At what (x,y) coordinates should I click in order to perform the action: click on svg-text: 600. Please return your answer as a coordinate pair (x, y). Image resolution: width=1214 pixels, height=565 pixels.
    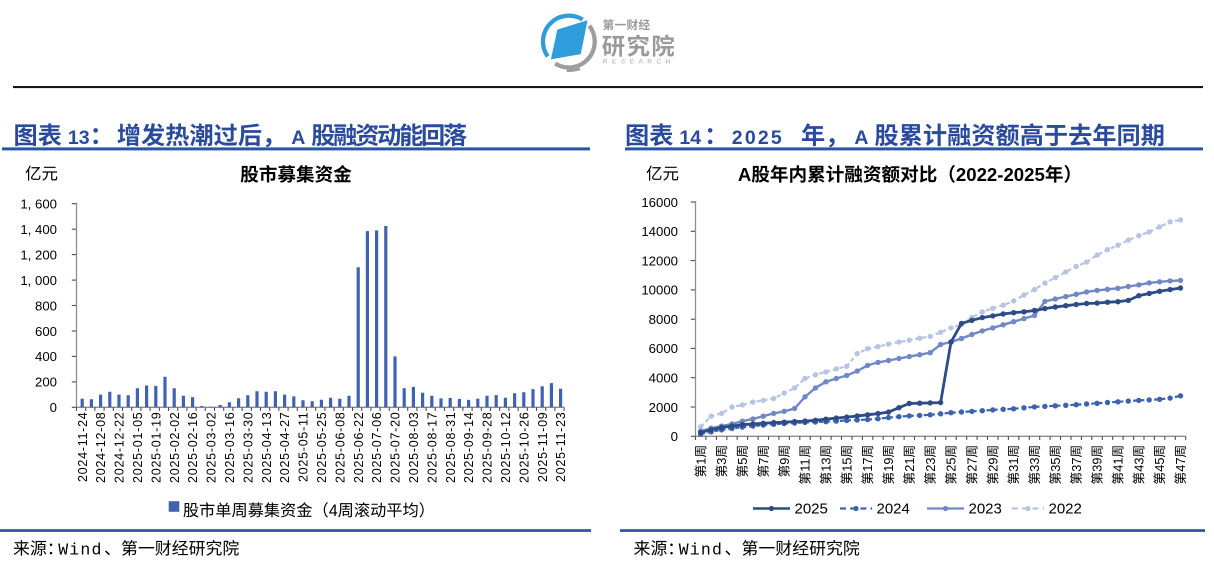
    Looking at the image, I should click on (46, 331).